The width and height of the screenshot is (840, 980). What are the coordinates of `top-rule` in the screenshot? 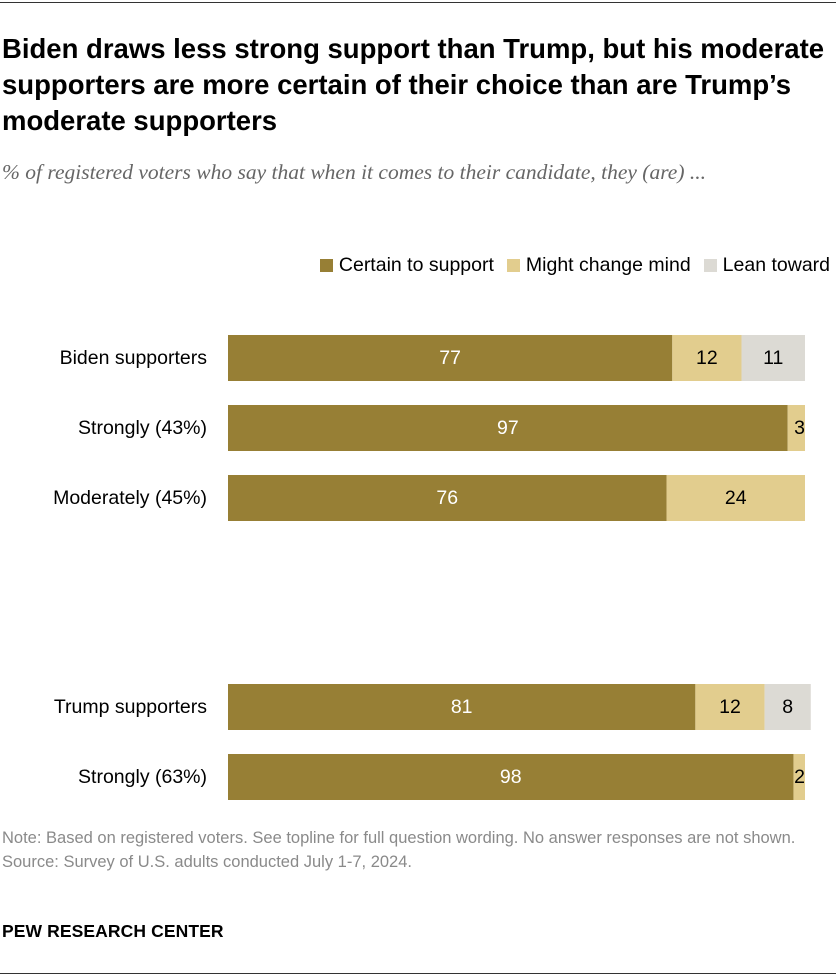 It's located at (418, 2).